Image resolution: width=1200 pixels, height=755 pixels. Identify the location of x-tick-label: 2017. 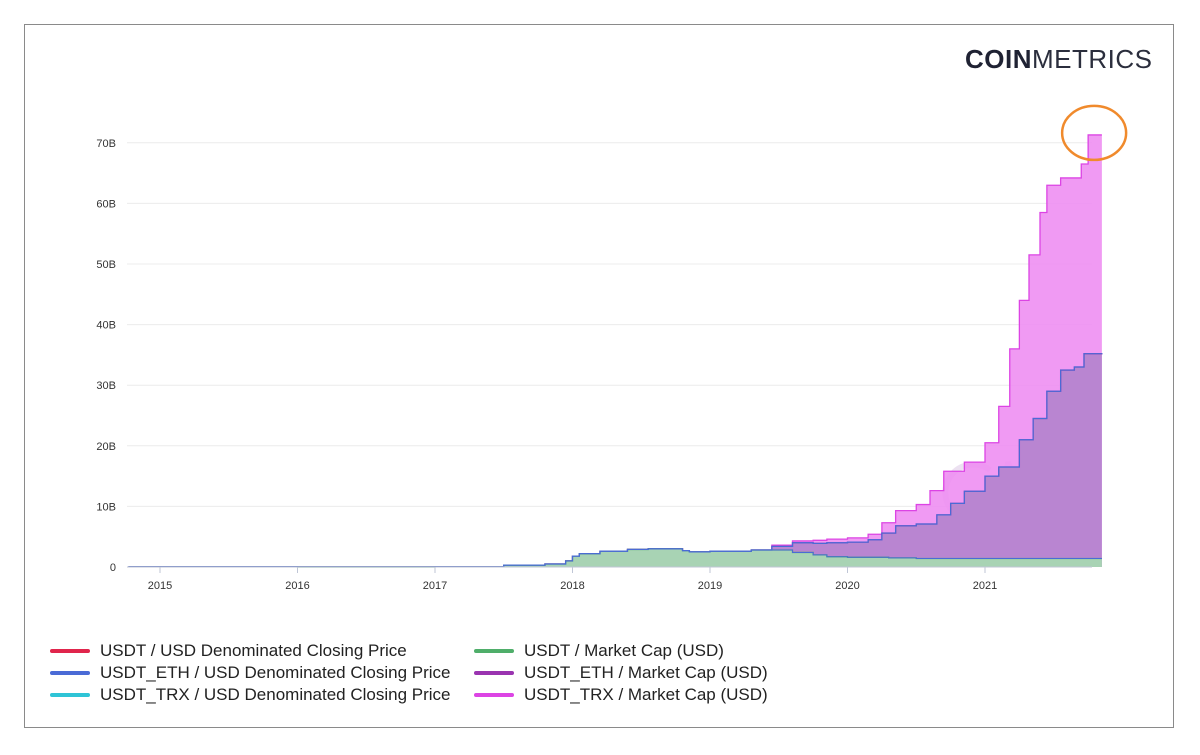
(435, 586).